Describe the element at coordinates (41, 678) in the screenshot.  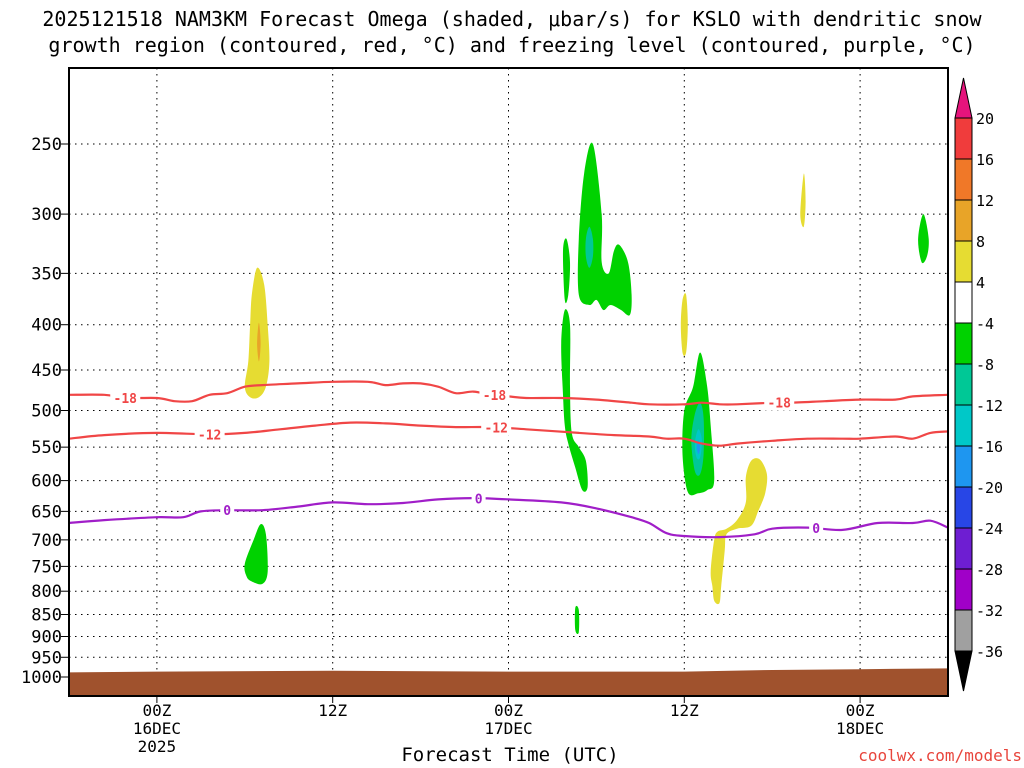
I see `y-tick-label-1000: 1000` at that location.